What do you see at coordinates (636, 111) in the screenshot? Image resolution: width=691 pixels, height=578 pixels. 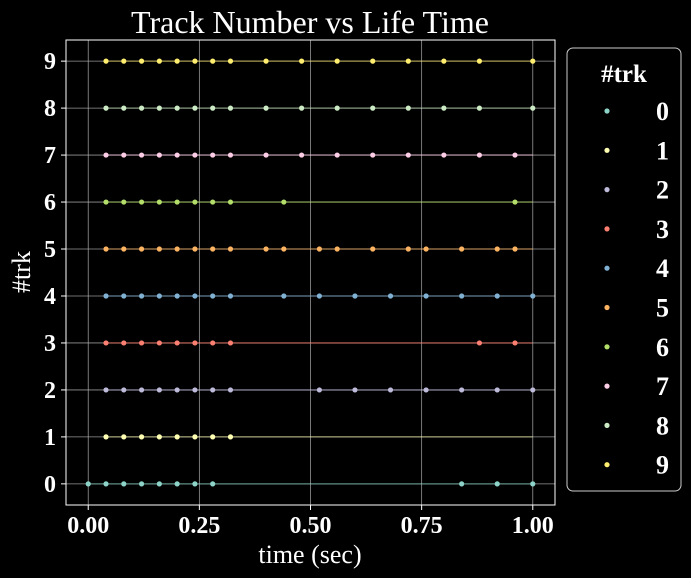 I see `legend-entry: 0` at bounding box center [636, 111].